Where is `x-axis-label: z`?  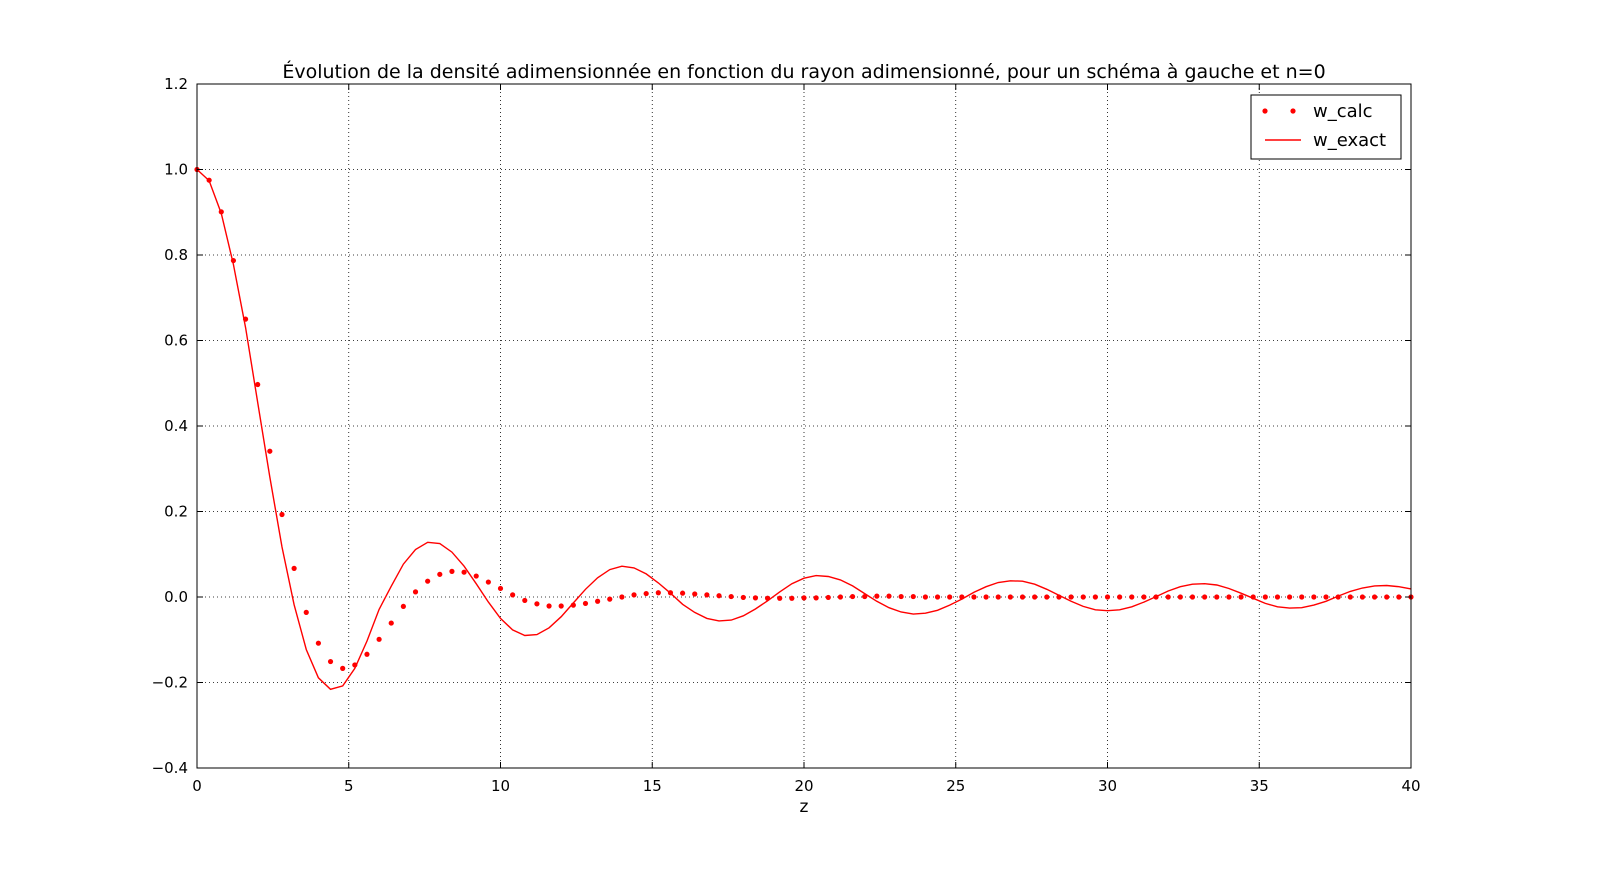 x-axis-label: z is located at coordinates (804, 807).